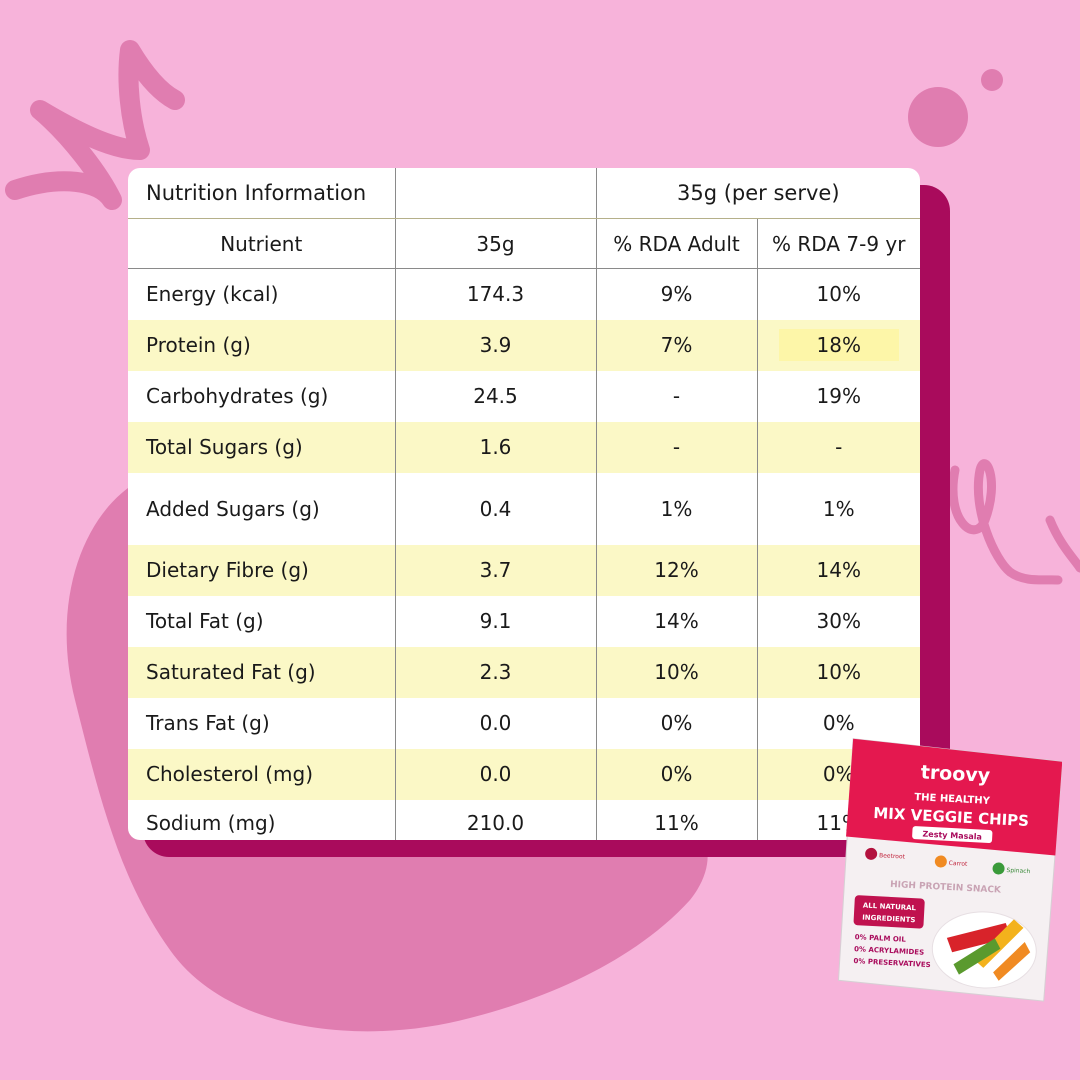  What do you see at coordinates (211, 822) in the screenshot?
I see `nutrient-name: Sodium (mg)` at bounding box center [211, 822].